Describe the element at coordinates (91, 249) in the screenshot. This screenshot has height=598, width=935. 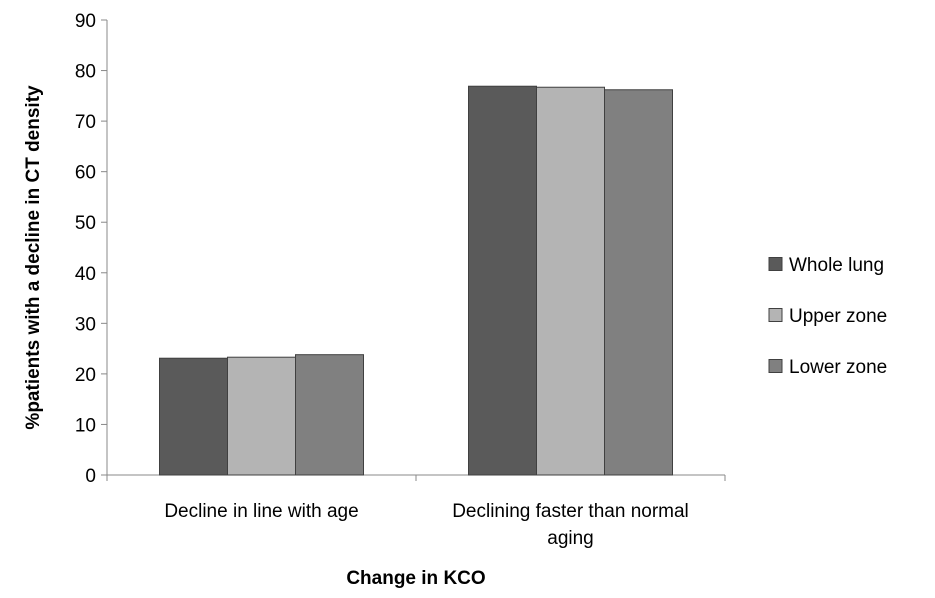
I see `y-axis: 0 10 20 30 40 50 60 70 80 90` at that location.